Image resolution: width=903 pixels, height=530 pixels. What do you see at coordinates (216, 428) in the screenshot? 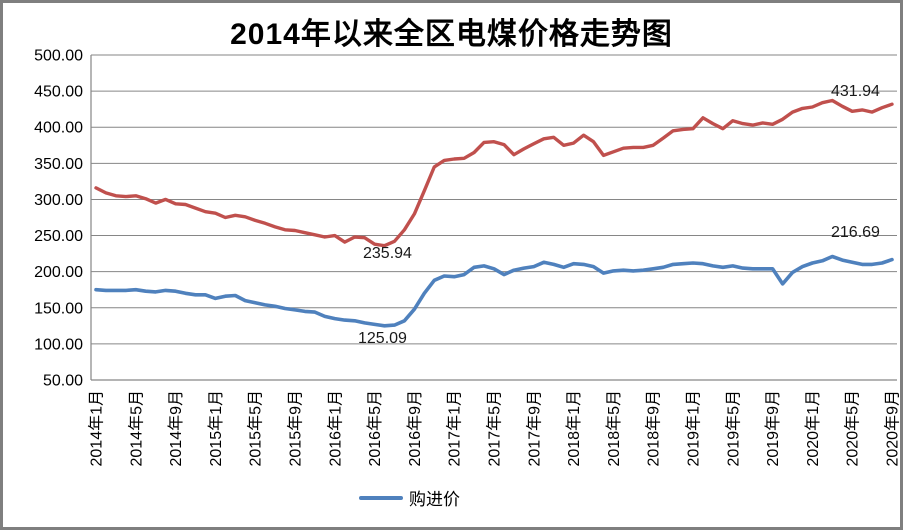
I see `x-axis-tick-label: 2015年1月` at bounding box center [216, 428].